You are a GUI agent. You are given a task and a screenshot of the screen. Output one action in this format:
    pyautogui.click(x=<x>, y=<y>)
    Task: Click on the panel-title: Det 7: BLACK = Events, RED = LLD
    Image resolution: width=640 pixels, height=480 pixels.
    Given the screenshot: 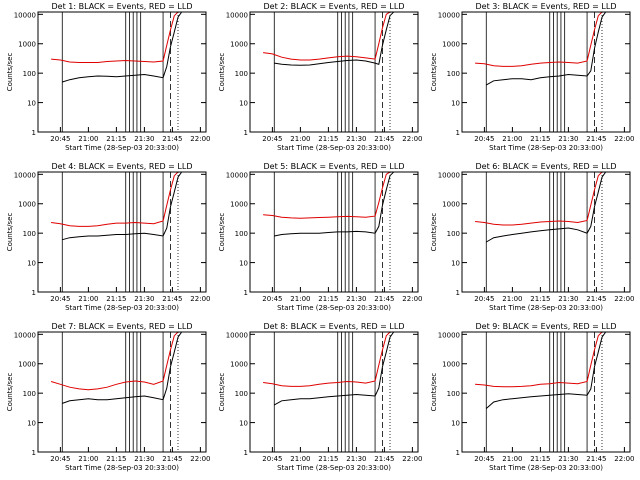 What is the action you would take?
    pyautogui.click(x=122, y=326)
    